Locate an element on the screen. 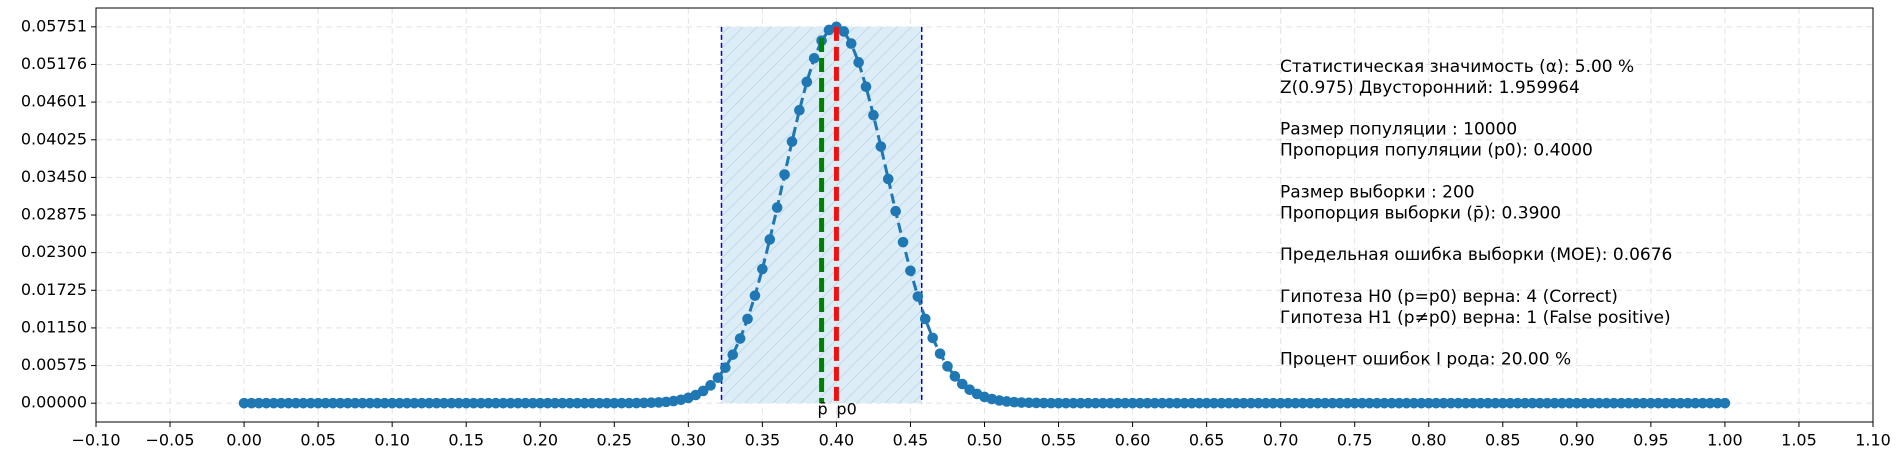 Image resolution: width=1900 pixels, height=458 pixels. annotation: Предельная ошибка выборки (MOE): 0.0676 is located at coordinates (1476, 255).